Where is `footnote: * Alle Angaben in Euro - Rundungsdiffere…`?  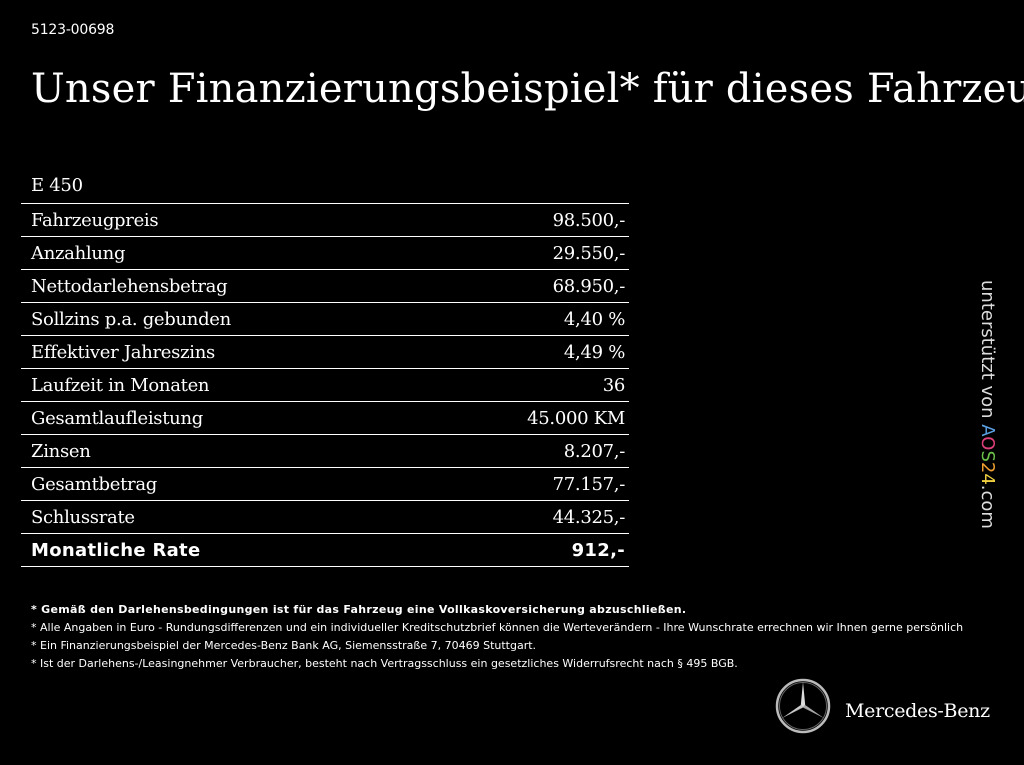 footnote: * Alle Angaben in Euro - Rundungsdiffere… is located at coordinates (497, 627).